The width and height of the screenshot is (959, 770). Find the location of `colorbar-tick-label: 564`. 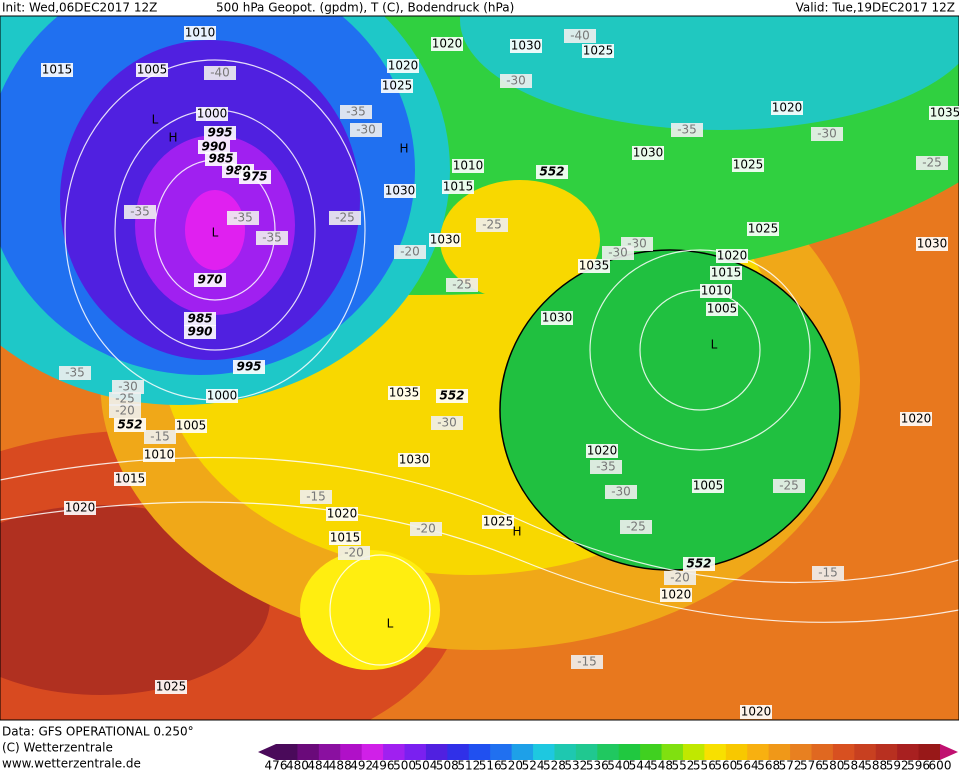

colorbar-tick-label: 564 is located at coordinates (747, 764).